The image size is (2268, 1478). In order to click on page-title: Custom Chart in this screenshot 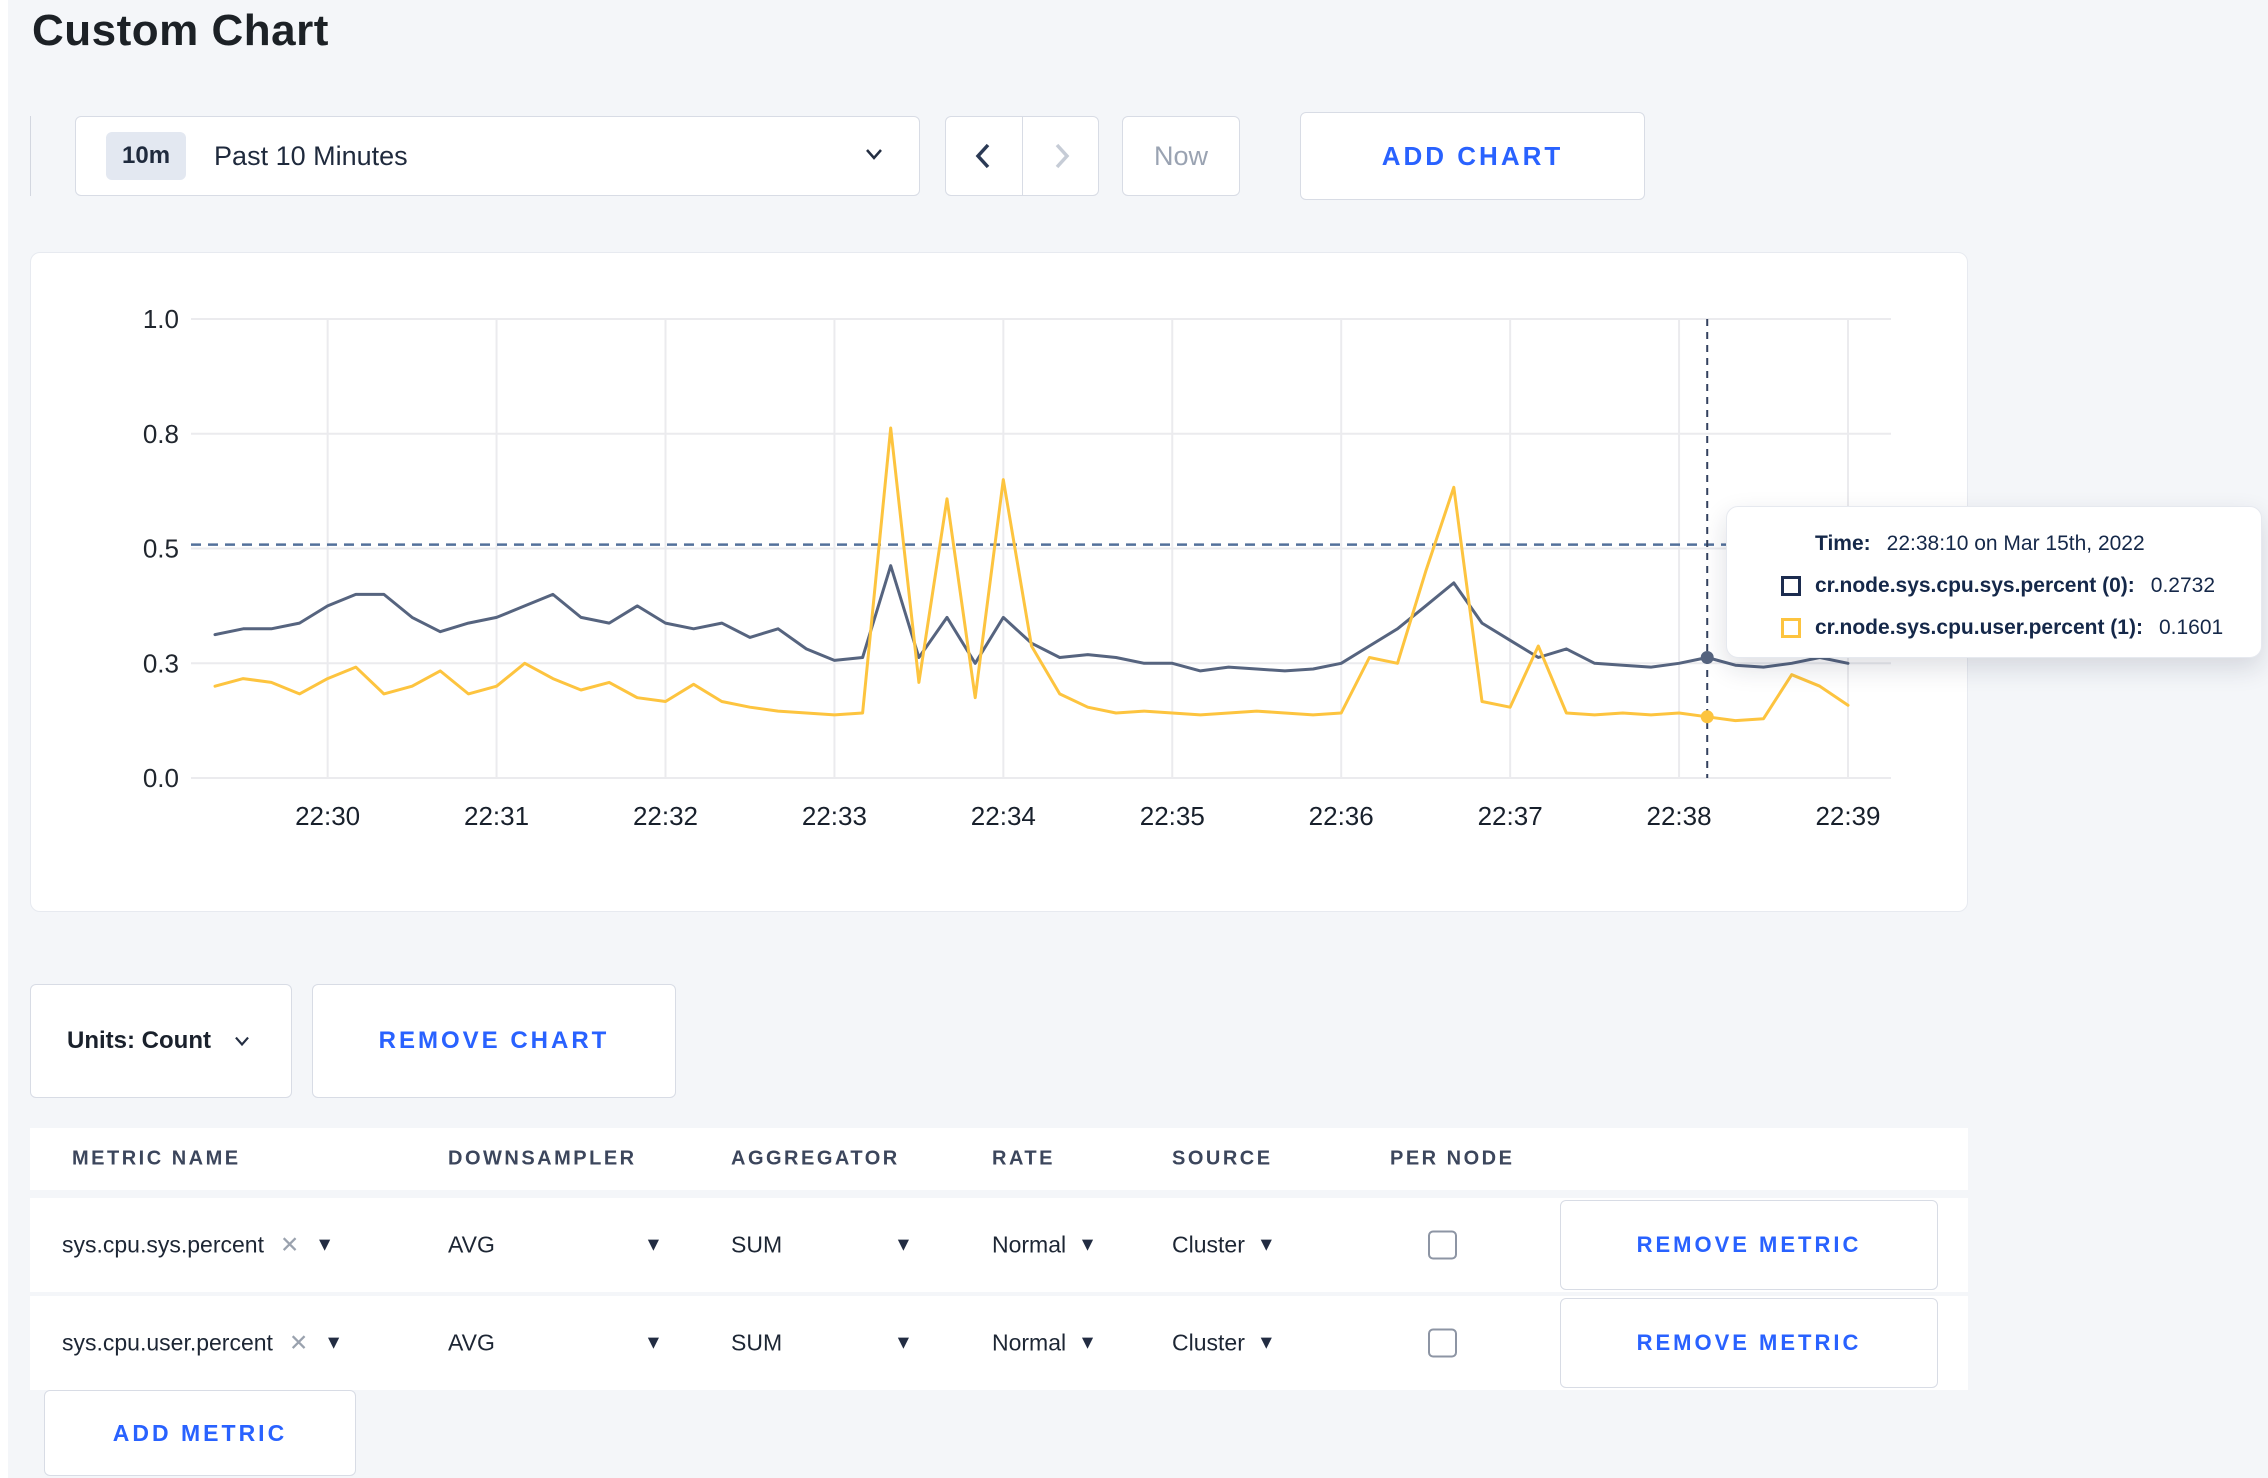, I will do `click(180, 30)`.